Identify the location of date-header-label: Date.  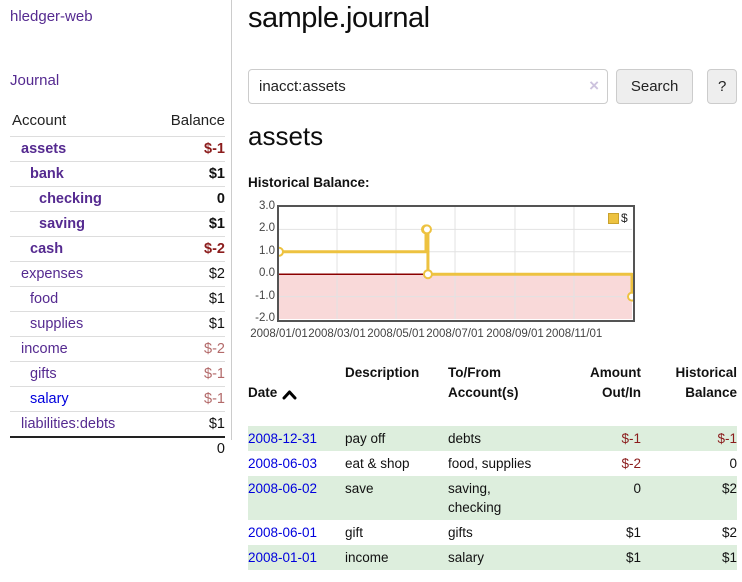
(263, 392).